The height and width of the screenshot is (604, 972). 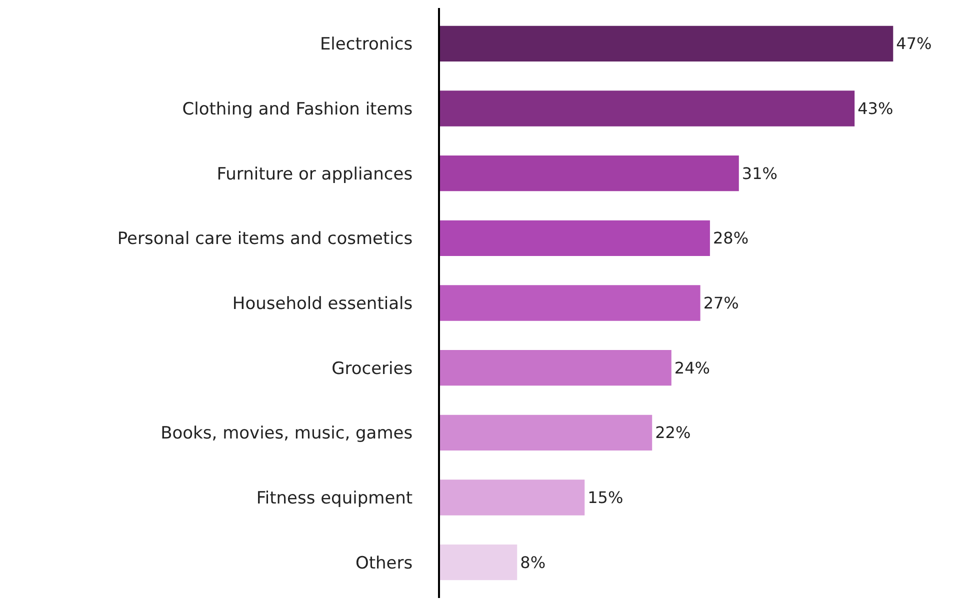 What do you see at coordinates (297, 109) in the screenshot?
I see `y-tick-label: Clothing and Fashion items` at bounding box center [297, 109].